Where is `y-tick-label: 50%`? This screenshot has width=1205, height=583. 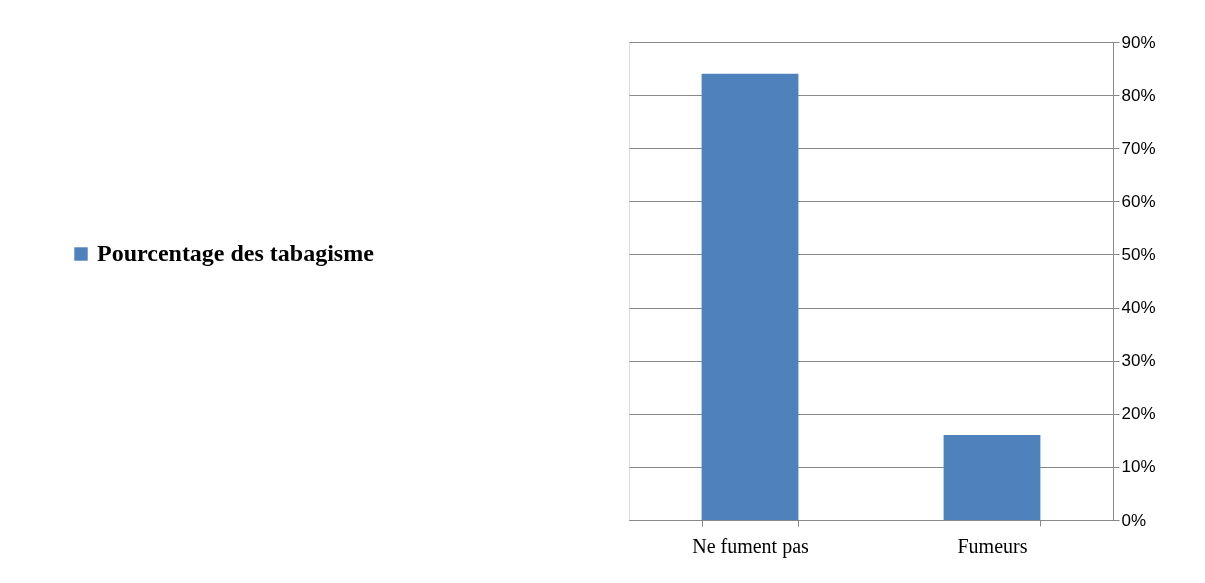
y-tick-label: 50% is located at coordinates (1138, 254).